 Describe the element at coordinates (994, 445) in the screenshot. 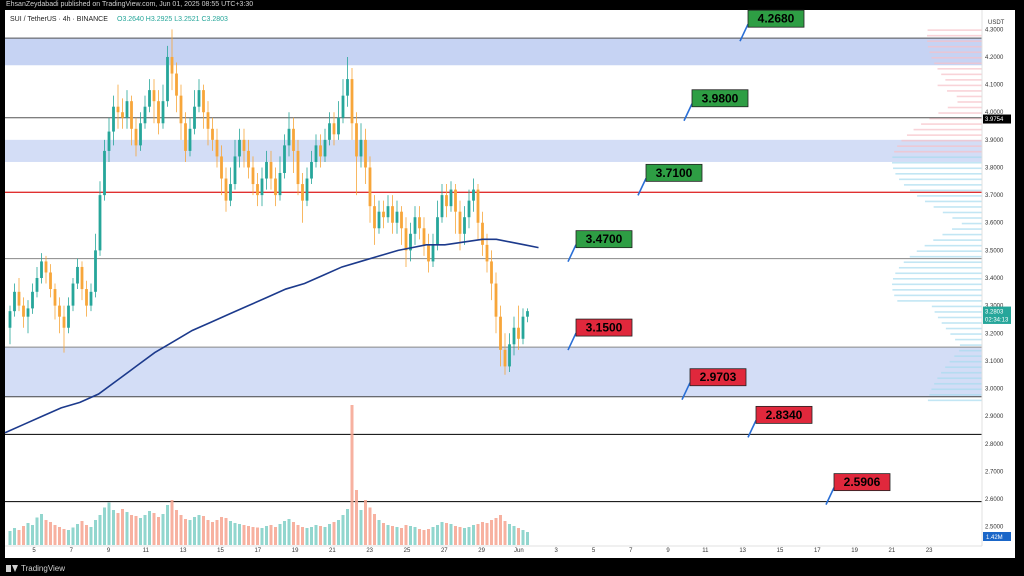

I see `y-tick-label: 2.8000` at that location.